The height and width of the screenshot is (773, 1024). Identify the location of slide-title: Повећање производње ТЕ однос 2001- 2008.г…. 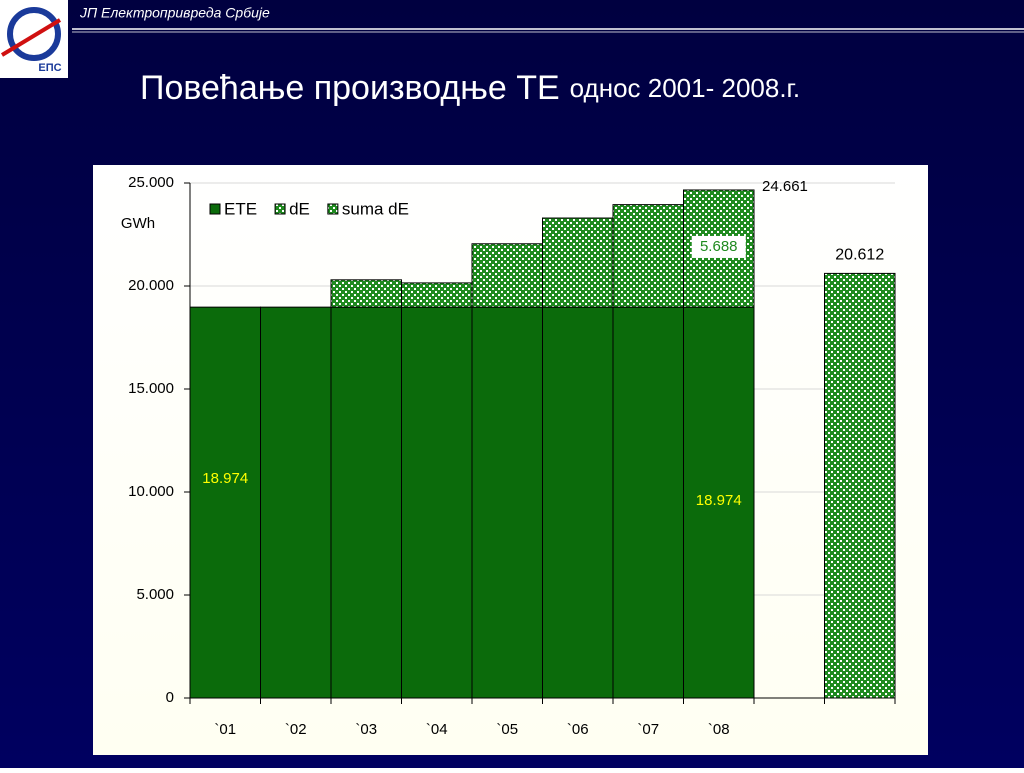
(470, 88).